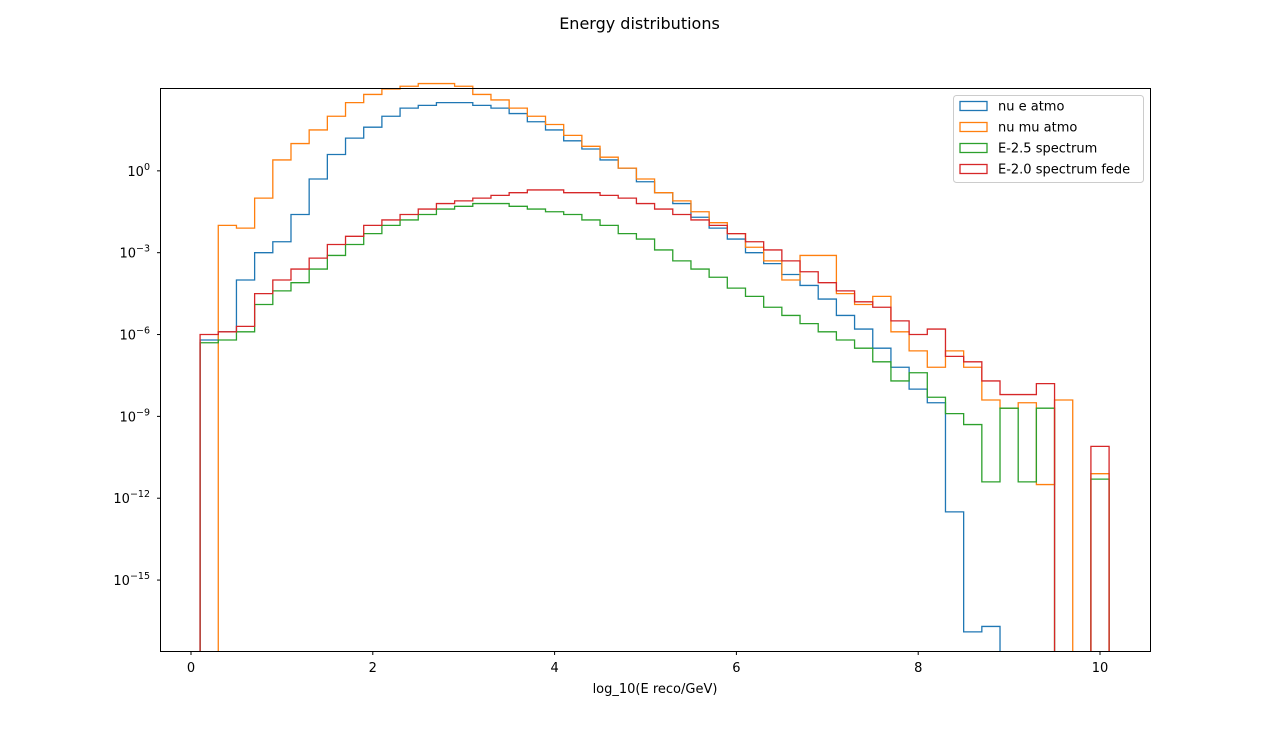 This screenshot has height=733, width=1279. I want to click on y-tick-label: 10⁻³, so click(134, 253).